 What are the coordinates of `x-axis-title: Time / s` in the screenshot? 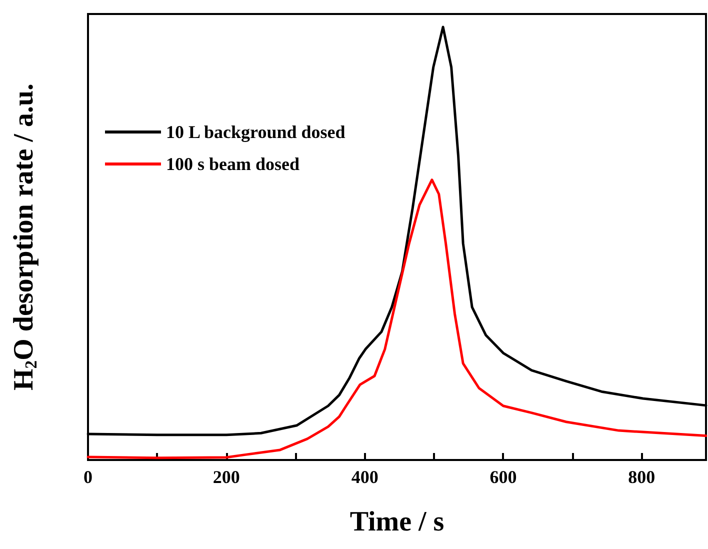 It's located at (397, 522).